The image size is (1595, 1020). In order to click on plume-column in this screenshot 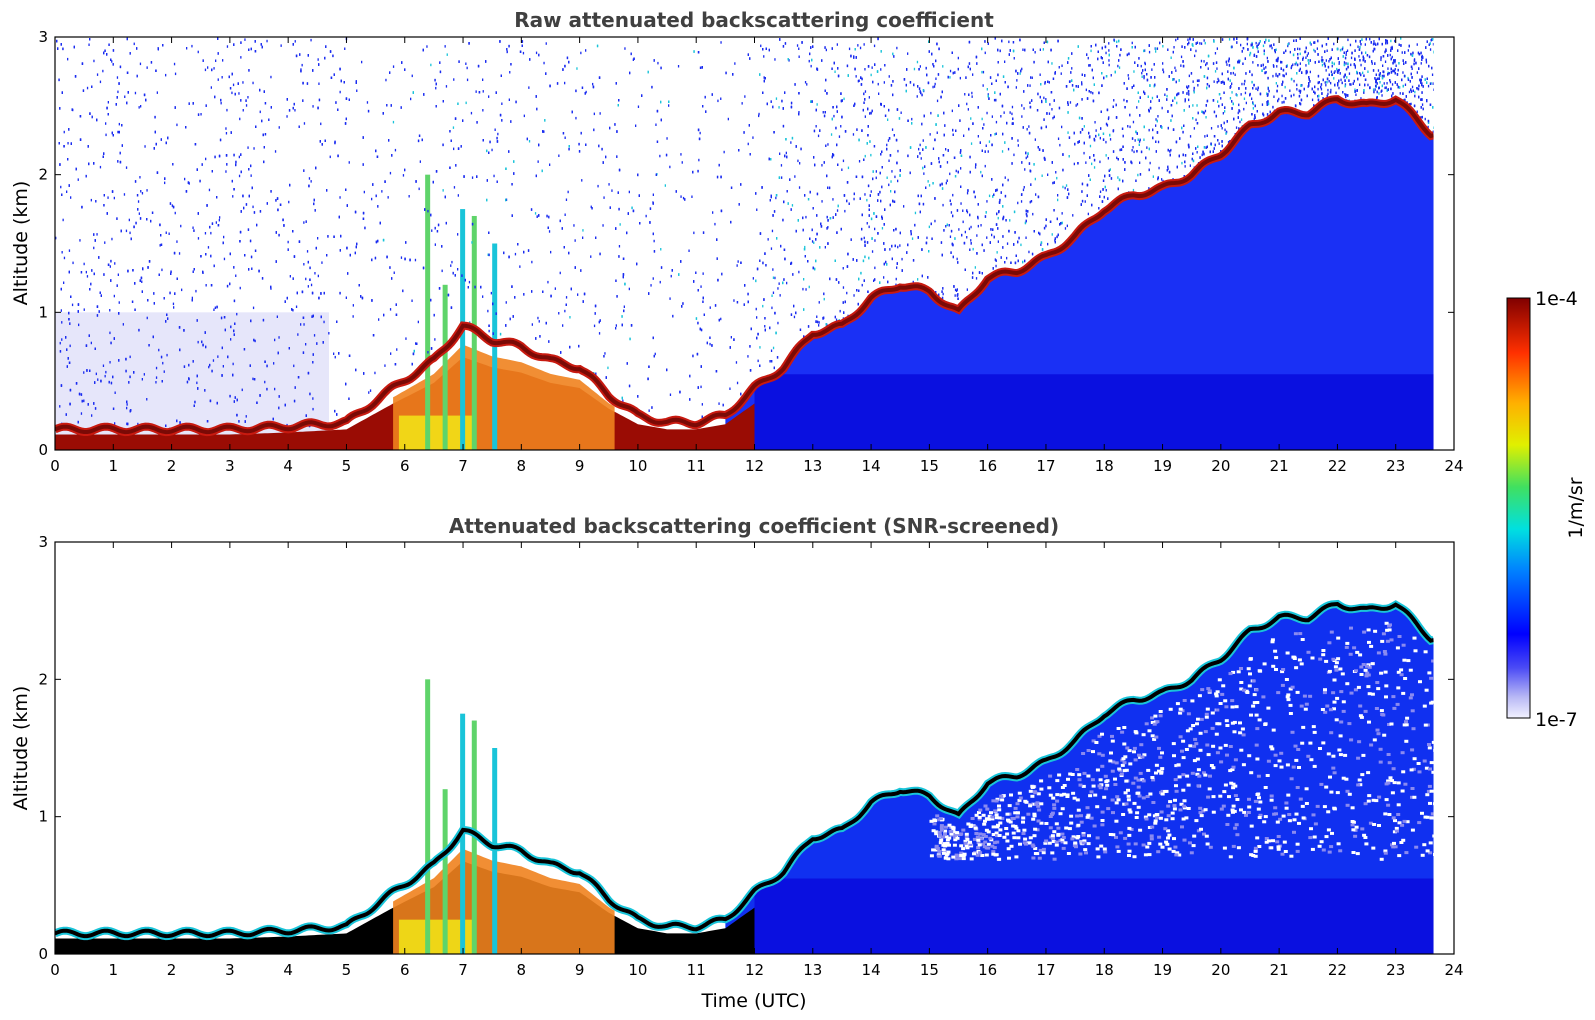, I will do `click(445, 367)`.